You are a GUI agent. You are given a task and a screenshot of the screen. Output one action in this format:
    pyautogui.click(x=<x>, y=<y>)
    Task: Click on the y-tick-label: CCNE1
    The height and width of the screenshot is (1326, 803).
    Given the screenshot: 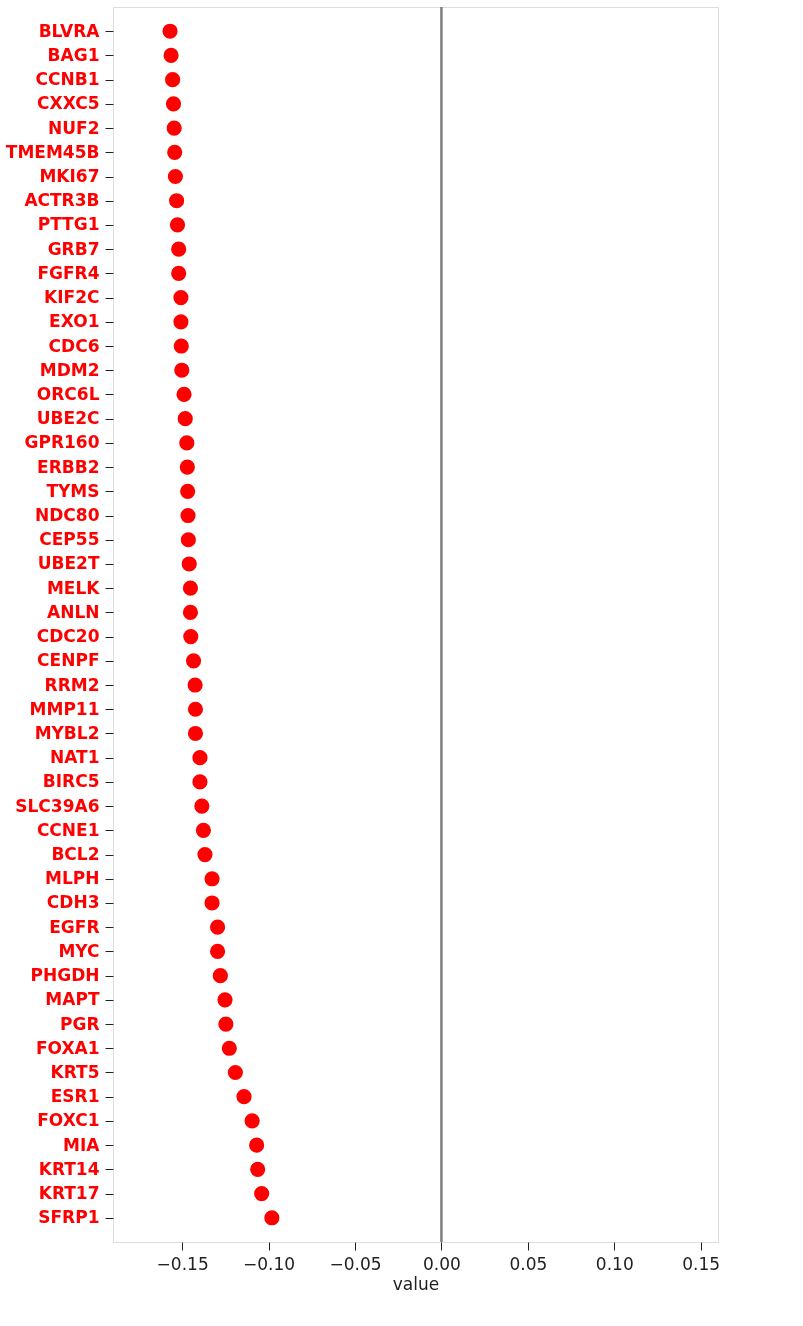 What is the action you would take?
    pyautogui.click(x=68, y=829)
    